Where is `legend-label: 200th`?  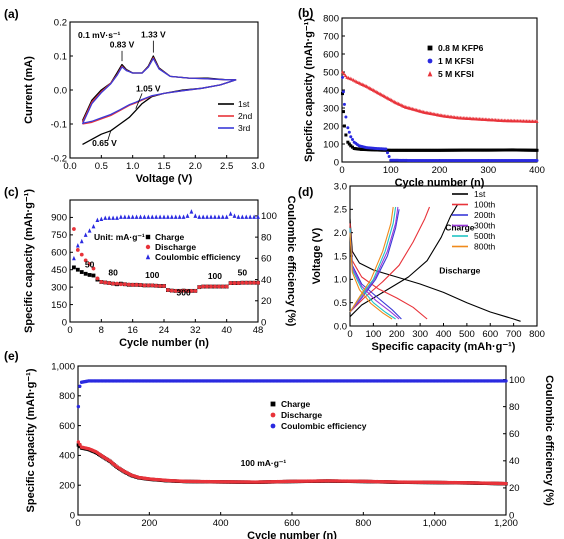 legend-label: 200th is located at coordinates (485, 215).